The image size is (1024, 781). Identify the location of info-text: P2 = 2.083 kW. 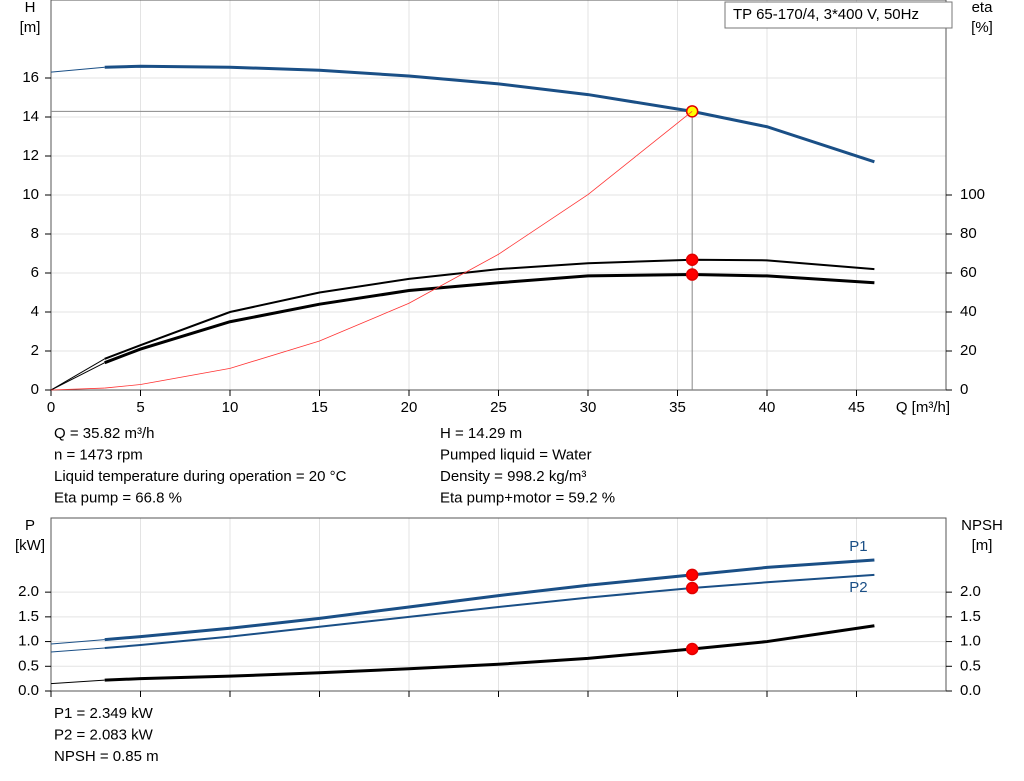
(104, 734).